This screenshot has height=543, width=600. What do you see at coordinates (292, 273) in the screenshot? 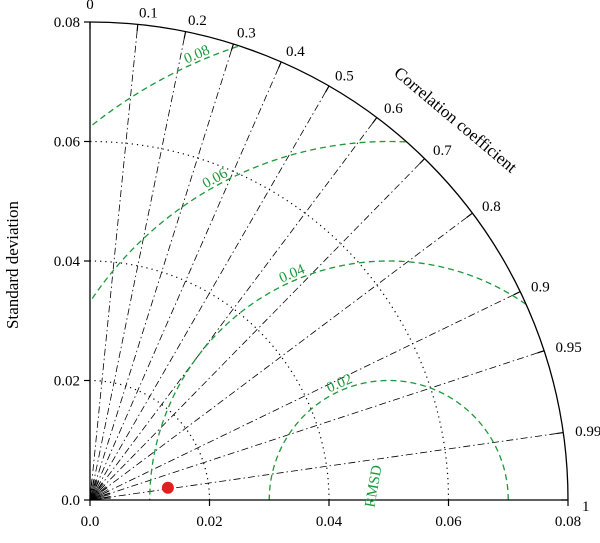
I see `rmsd-contour-label: 0.04` at bounding box center [292, 273].